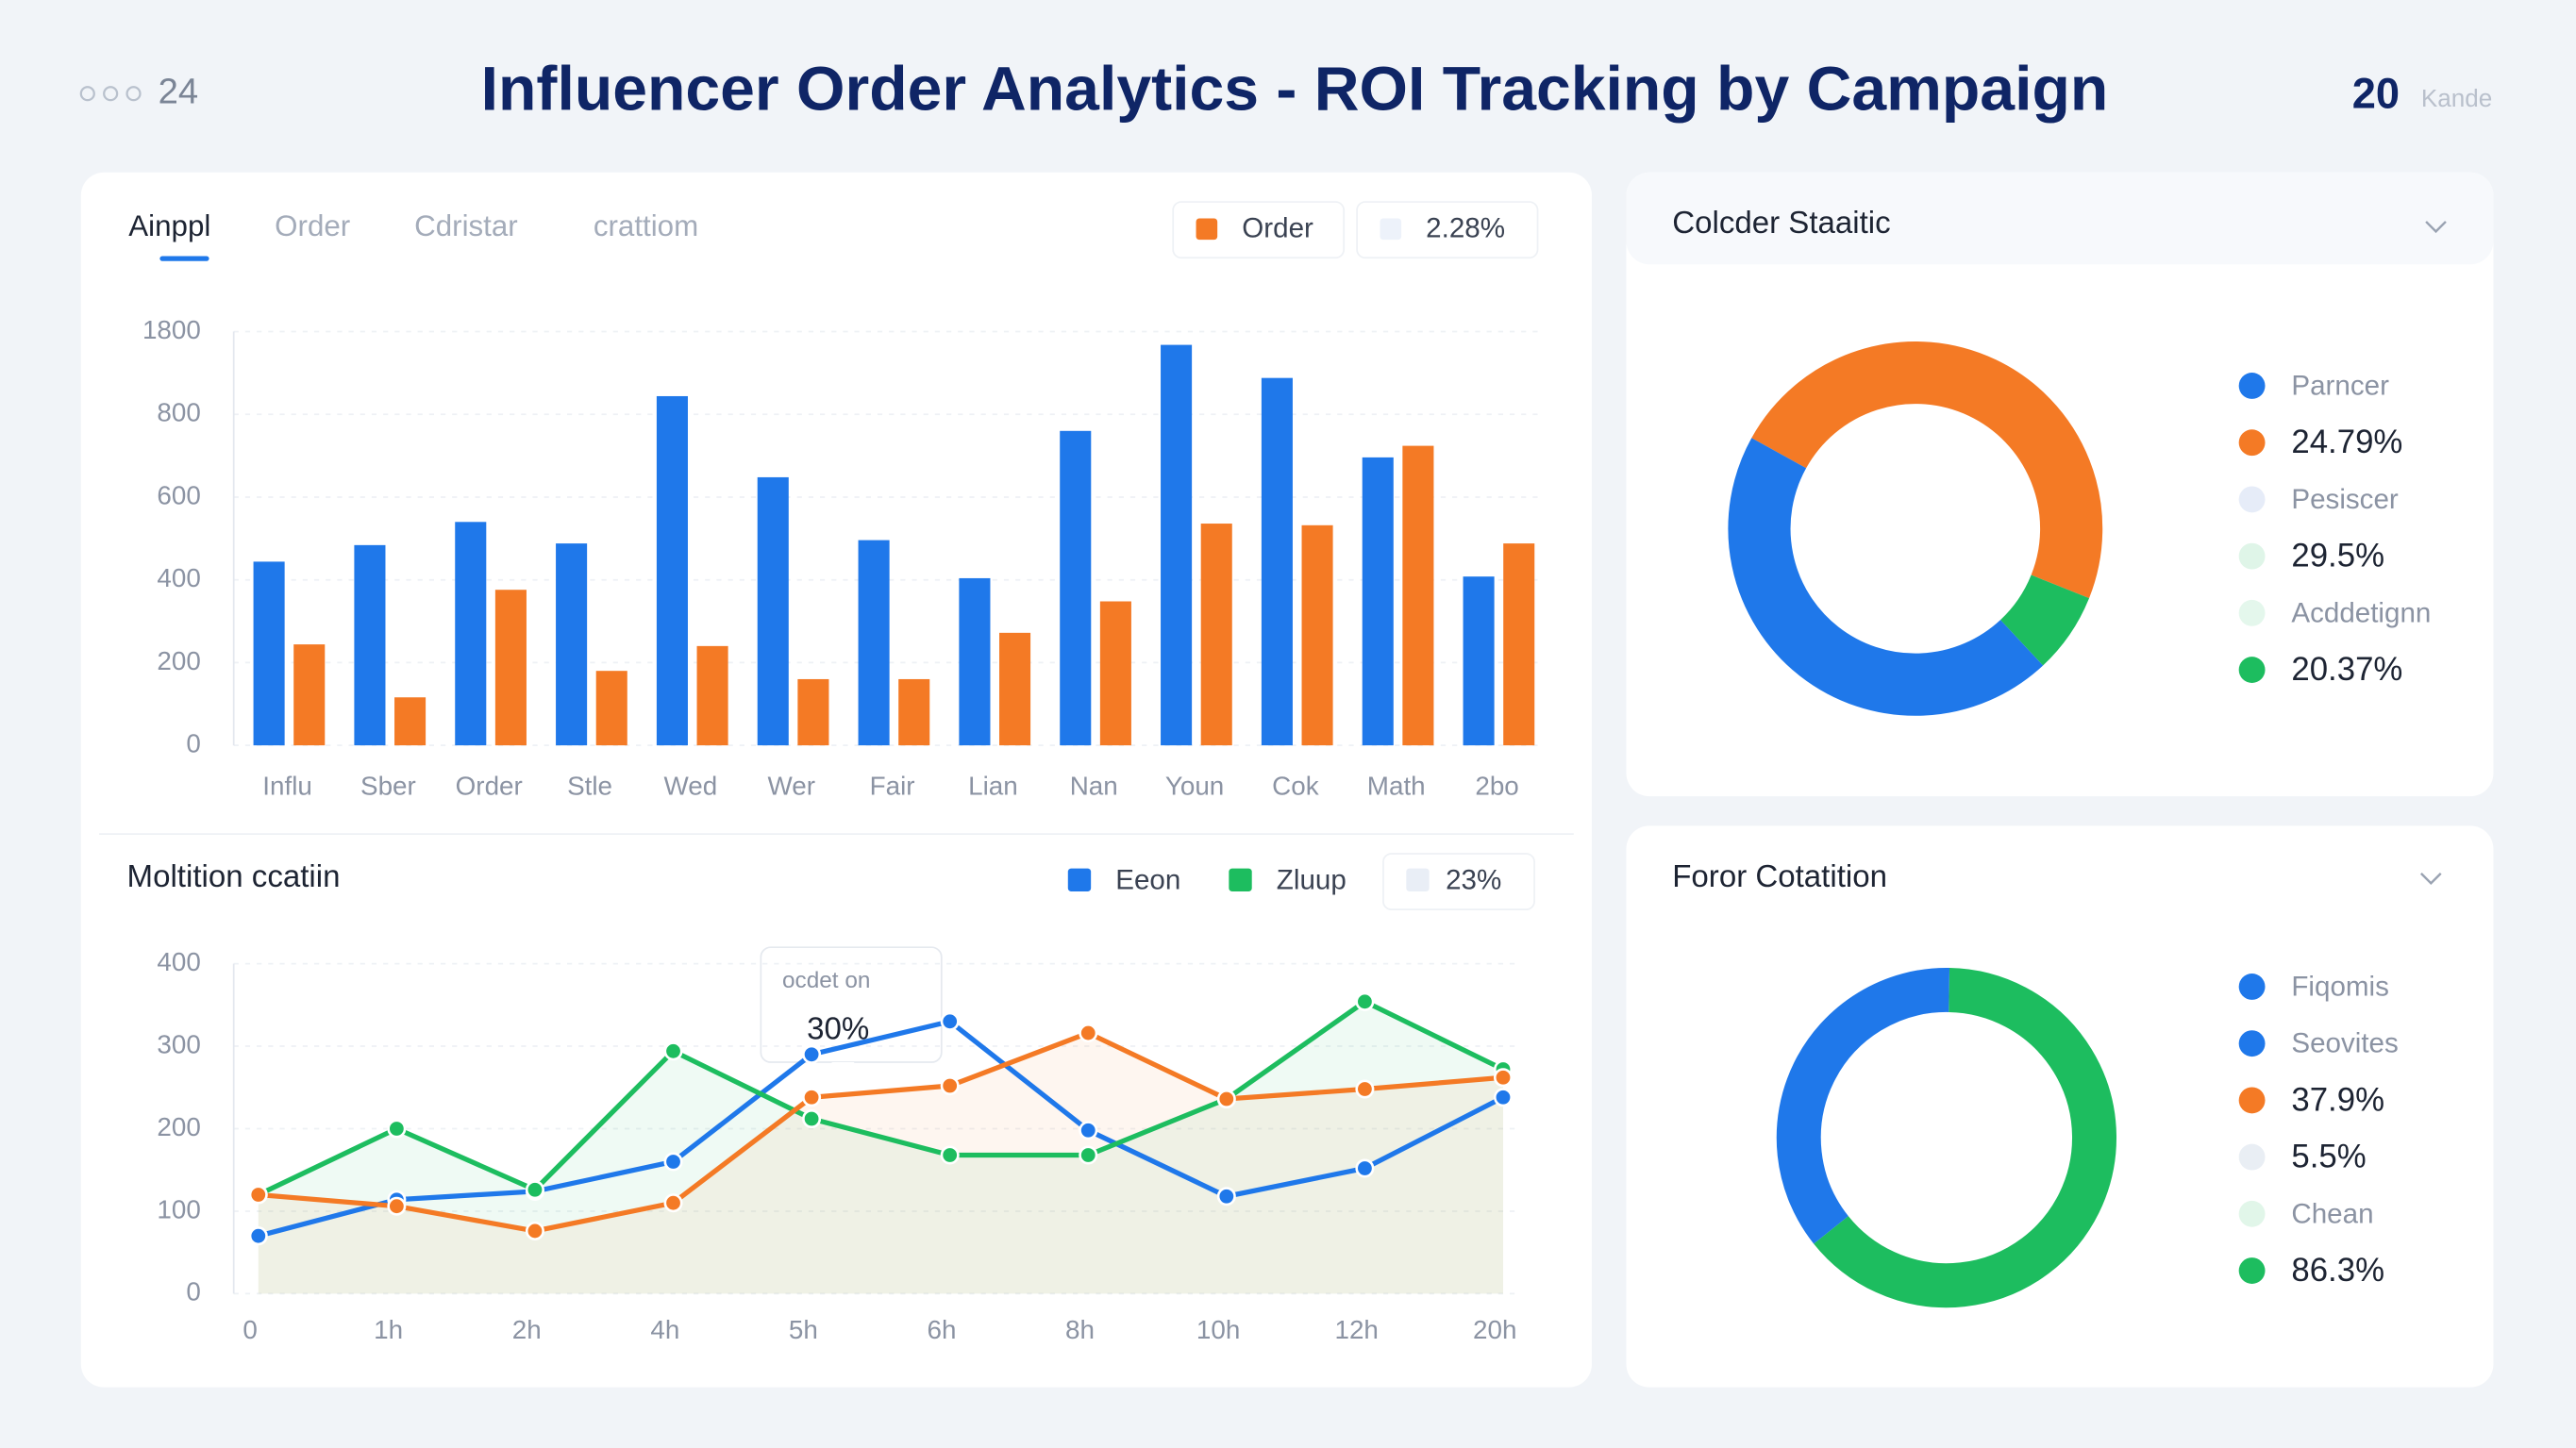 Image resolution: width=2576 pixels, height=1448 pixels. I want to click on x-tick-label: 0, so click(250, 1329).